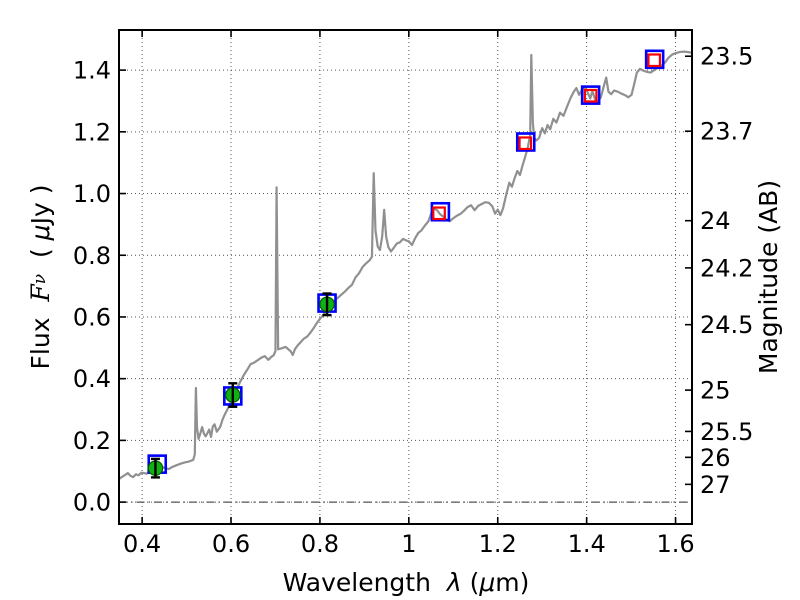 The width and height of the screenshot is (800, 600). Describe the element at coordinates (92, 503) in the screenshot. I see `y-tick-label-left: 0.0` at that location.